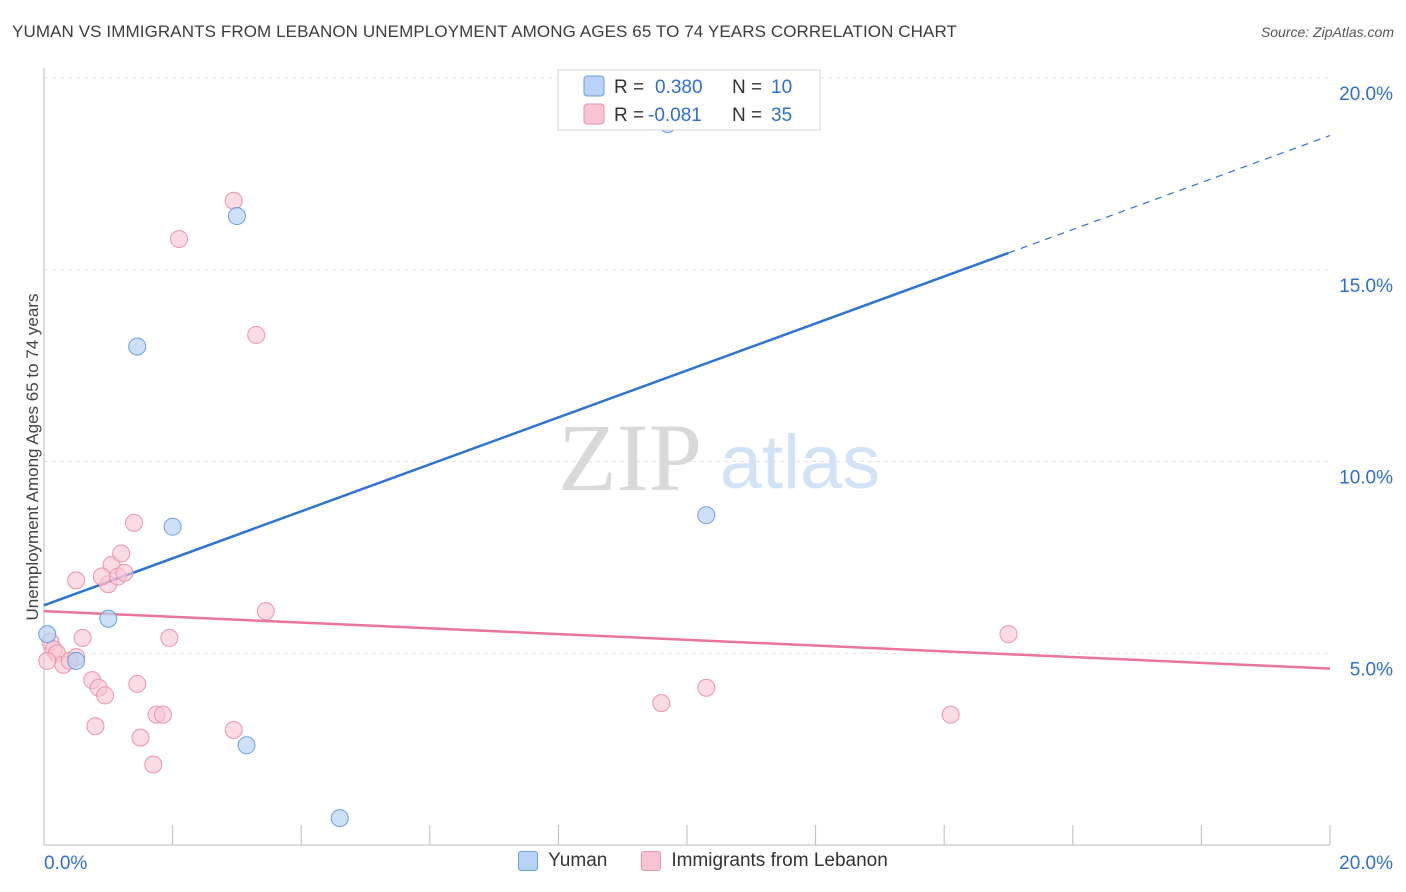 The width and height of the screenshot is (1406, 892). I want to click on trend-line-lebanon, so click(687, 639).